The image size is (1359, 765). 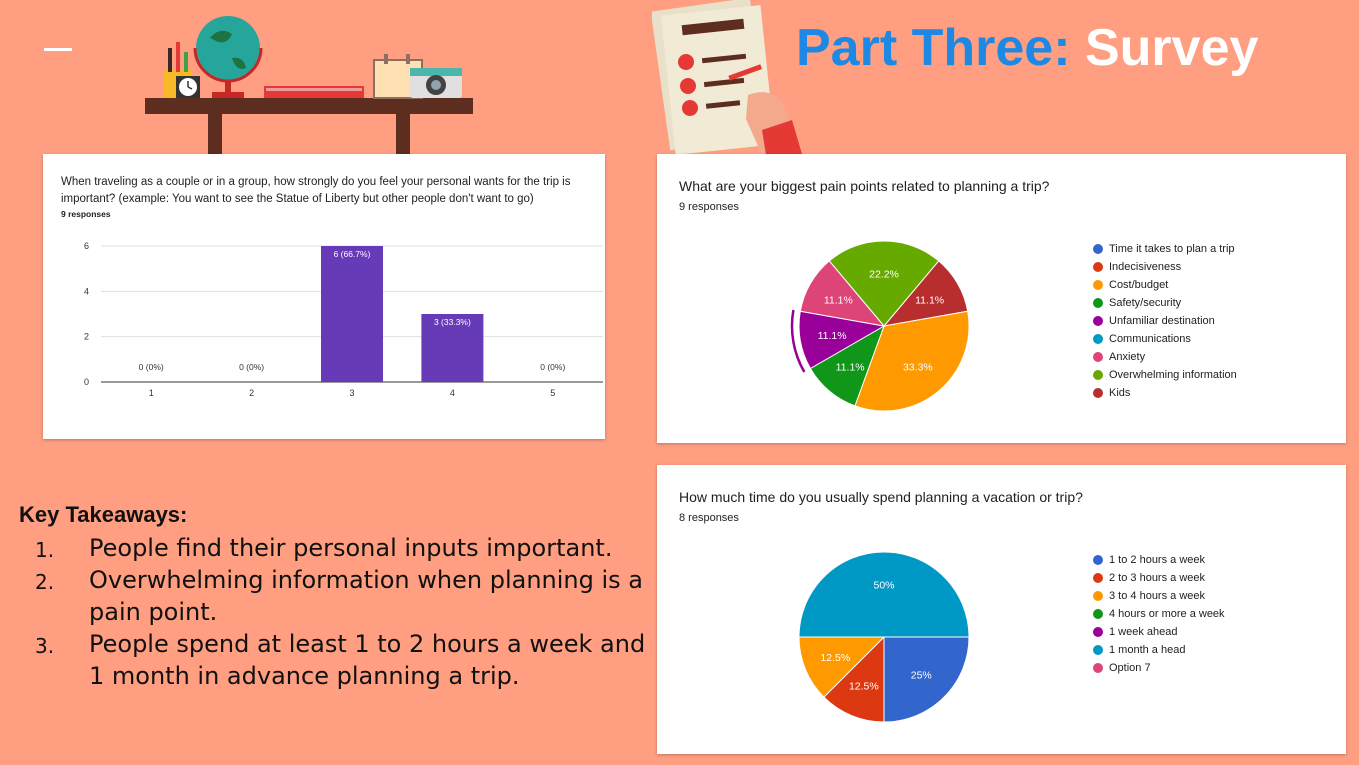 What do you see at coordinates (351, 393) in the screenshot?
I see `x-tick-label: 3` at bounding box center [351, 393].